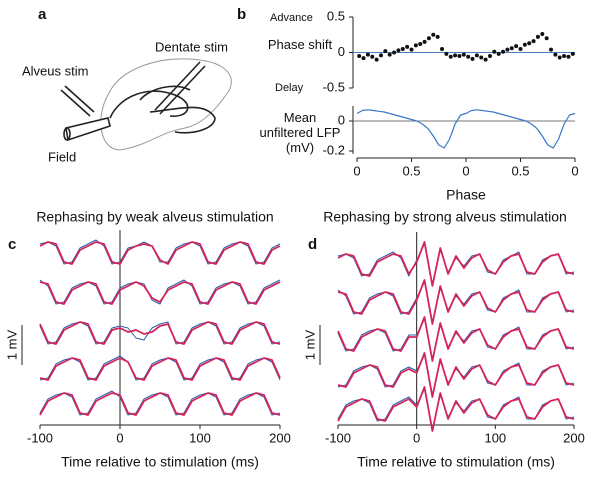 This screenshot has height=477, width=600. Describe the element at coordinates (336, 15) in the screenshot. I see `y-tick-label: 0.5` at that location.